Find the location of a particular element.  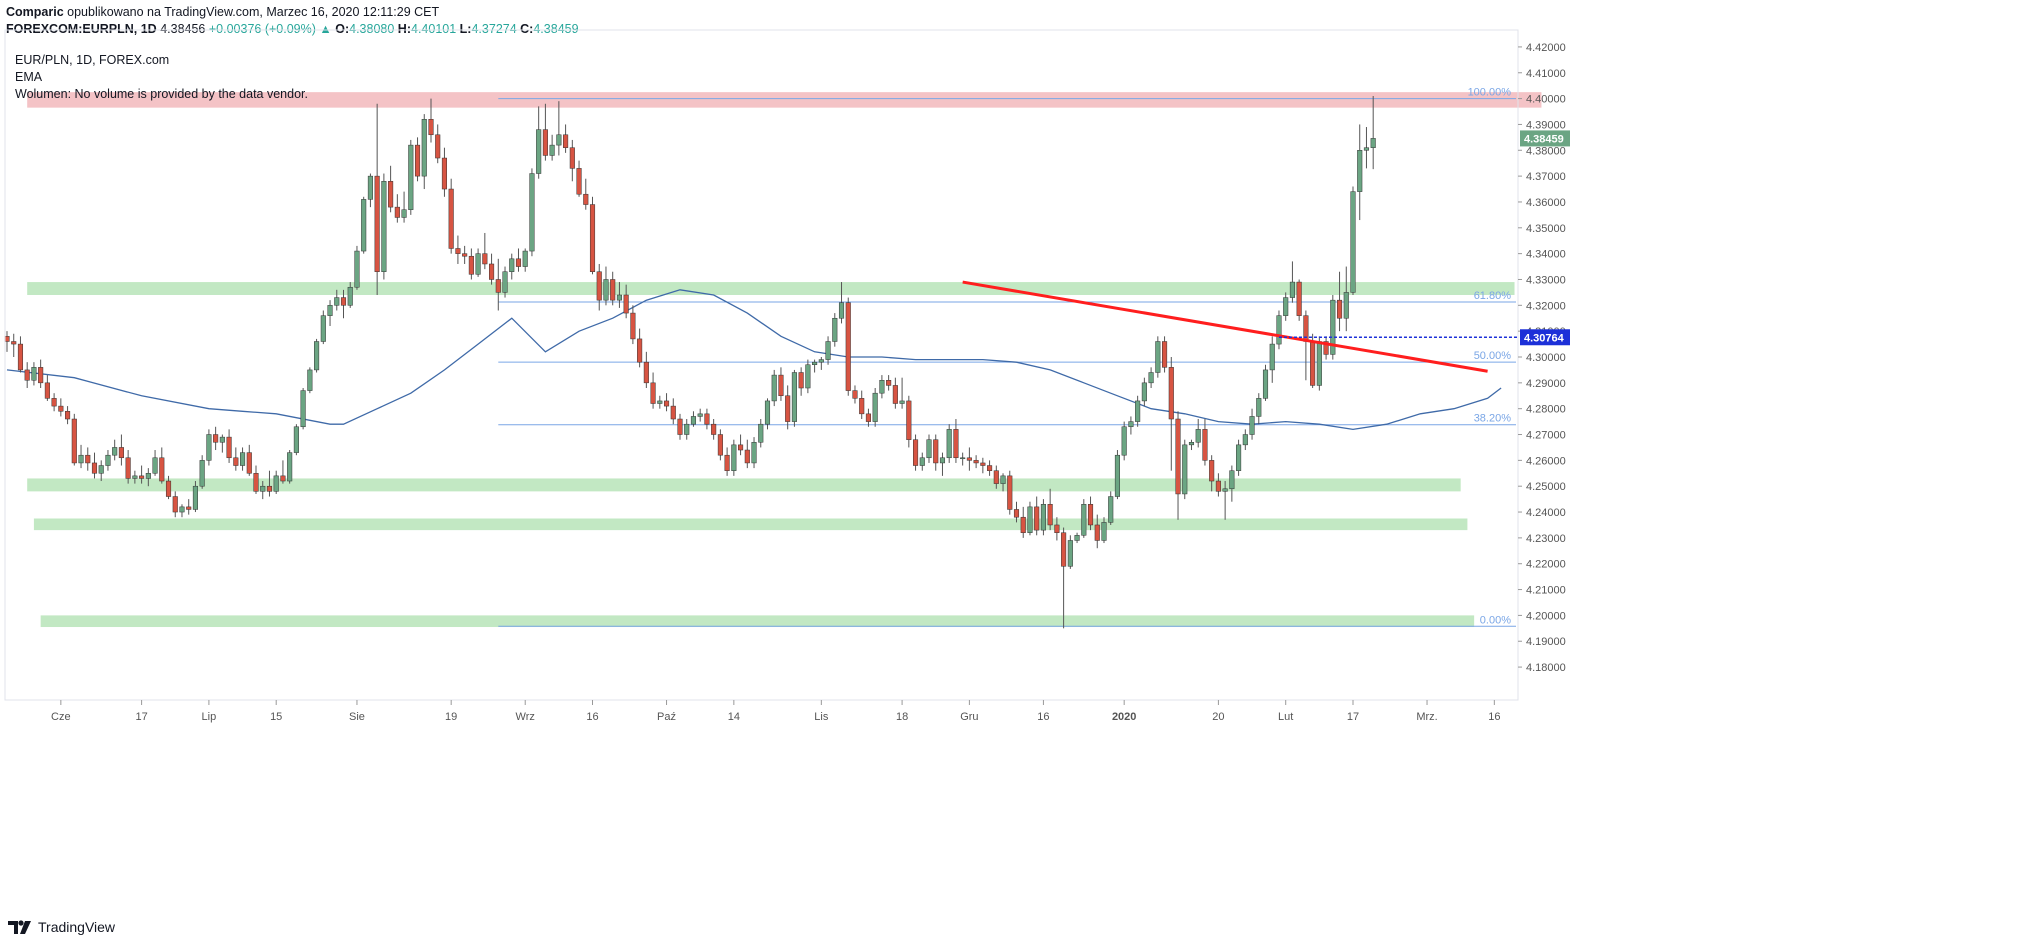

author-name: Comparic is located at coordinates (35, 12).